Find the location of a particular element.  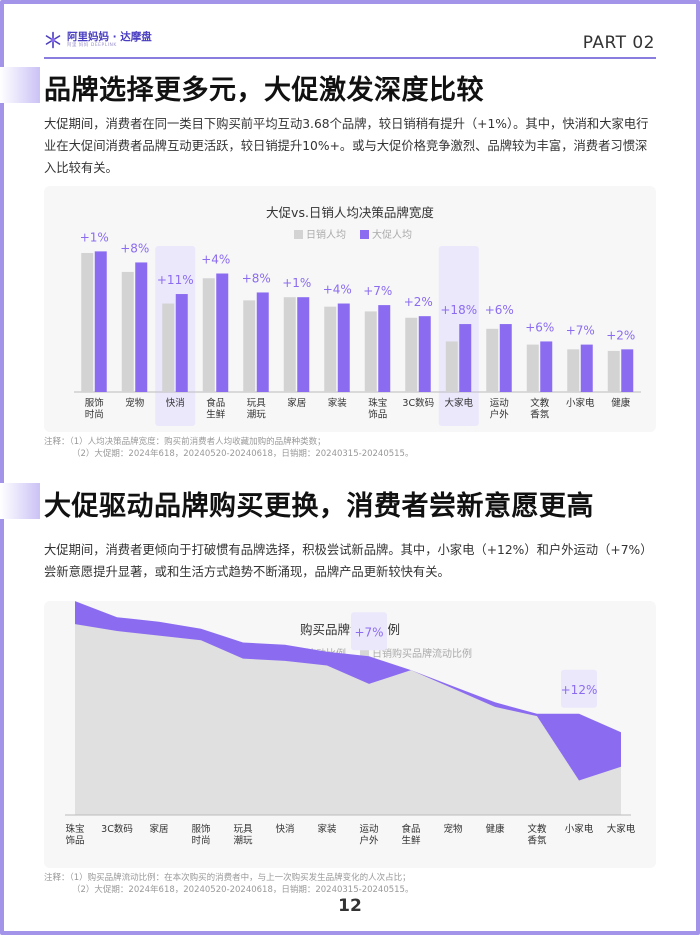

page-header: 阿里妈妈 · 达摩盘 阿里 妈妈 DEEPLINK PART 02 is located at coordinates (350, 29).